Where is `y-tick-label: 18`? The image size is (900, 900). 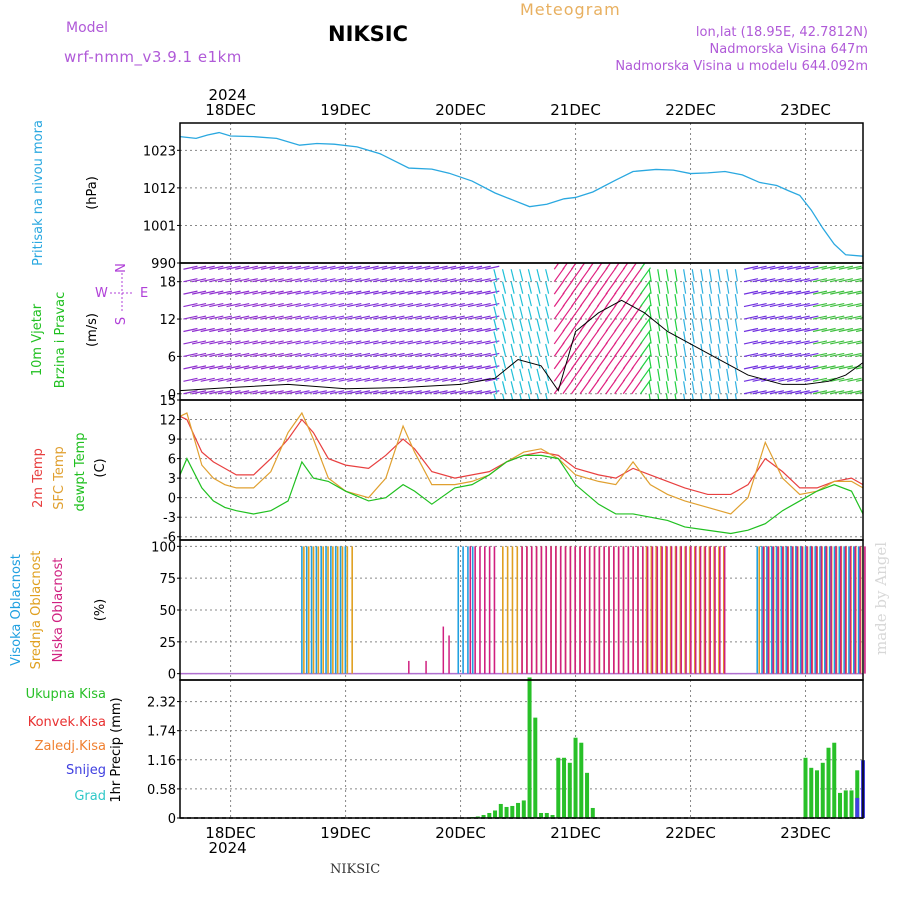 y-tick-label: 18 is located at coordinates (167, 283).